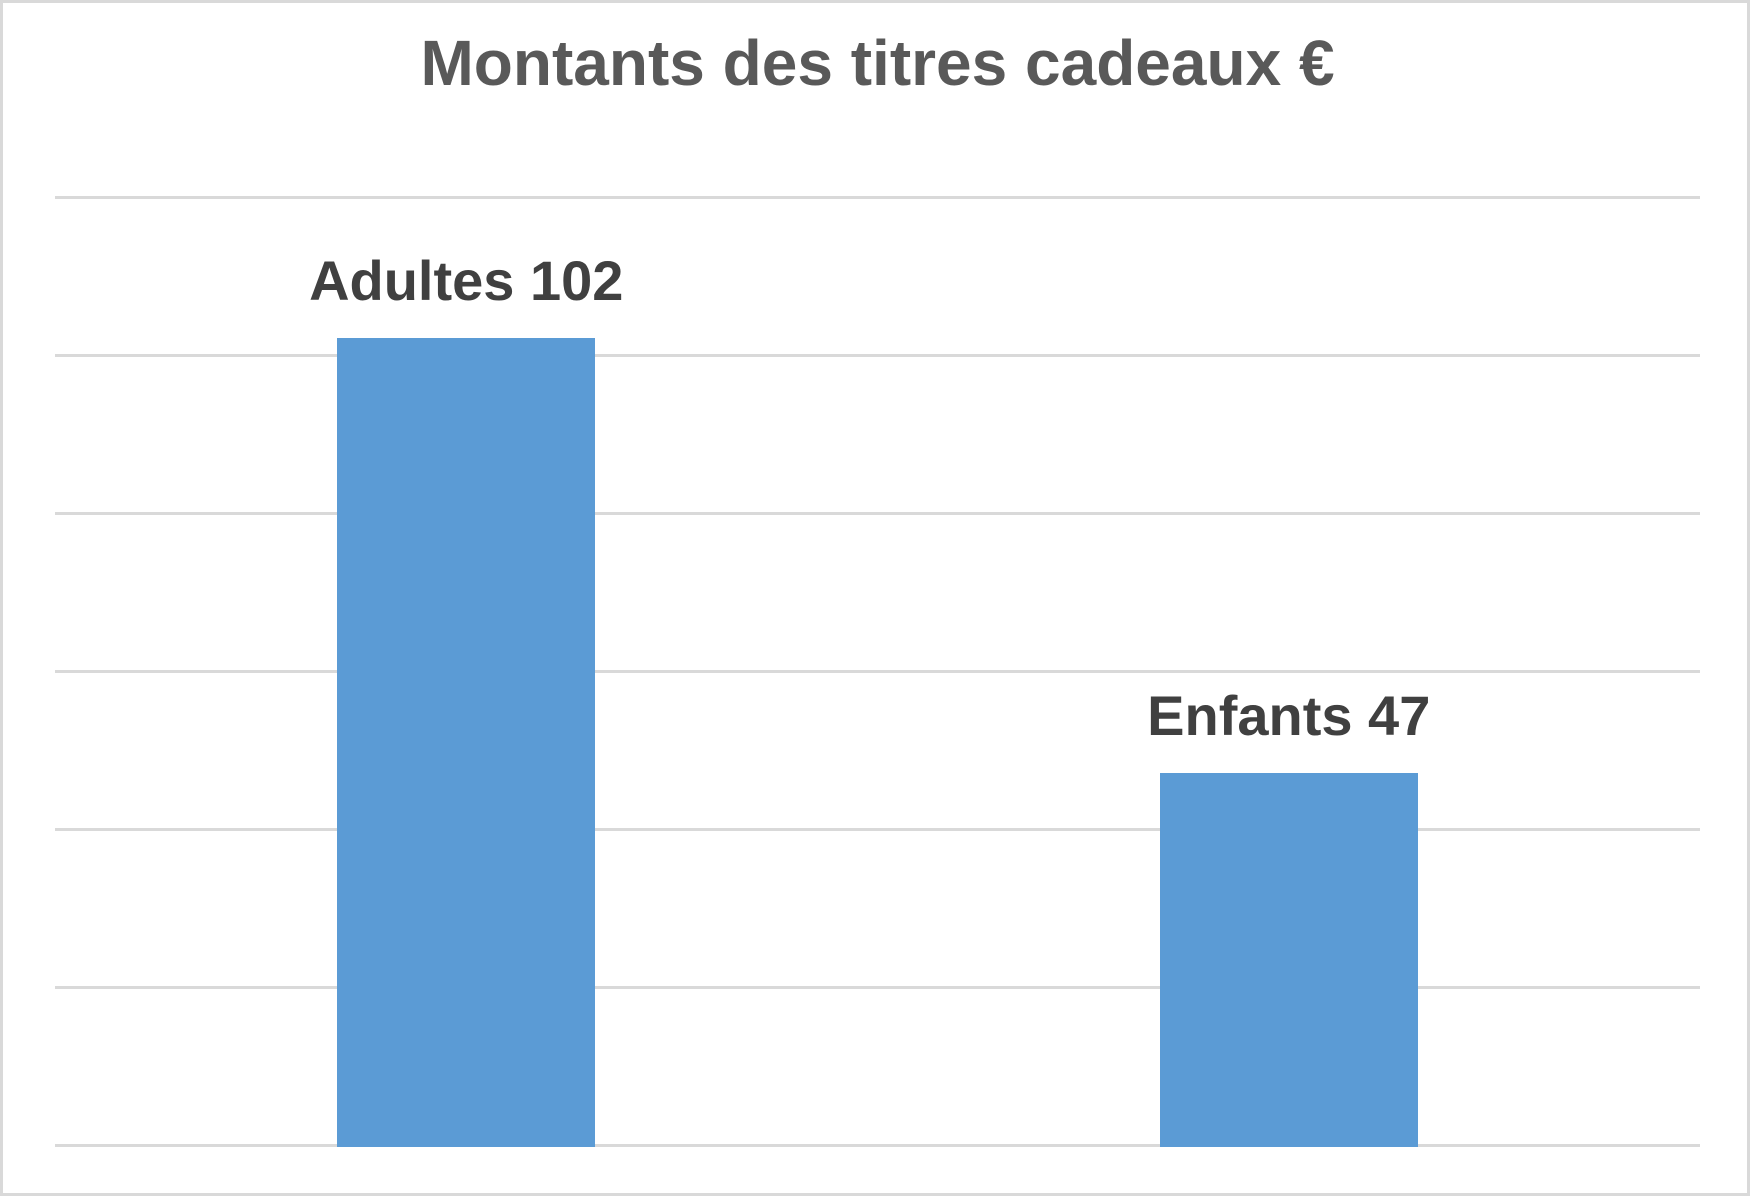 The image size is (1750, 1196). I want to click on bar-adultes, so click(466, 742).